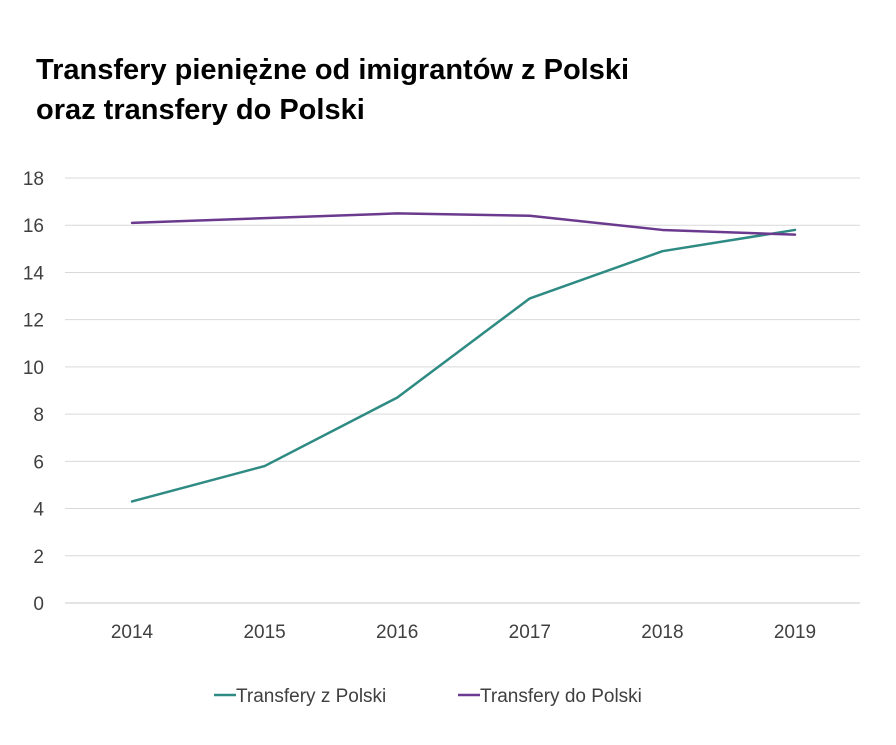 The height and width of the screenshot is (745, 896). What do you see at coordinates (662, 632) in the screenshot?
I see `x-tick-label: 2018` at bounding box center [662, 632].